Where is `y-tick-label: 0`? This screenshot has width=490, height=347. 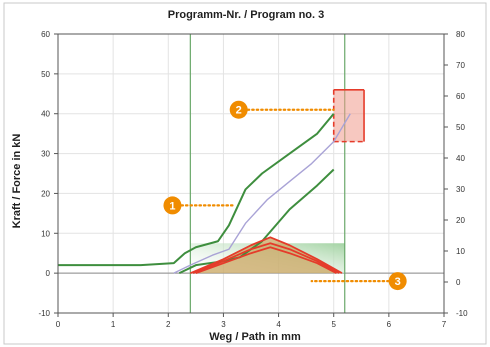
y-tick-label: 0 is located at coordinates (48, 273).